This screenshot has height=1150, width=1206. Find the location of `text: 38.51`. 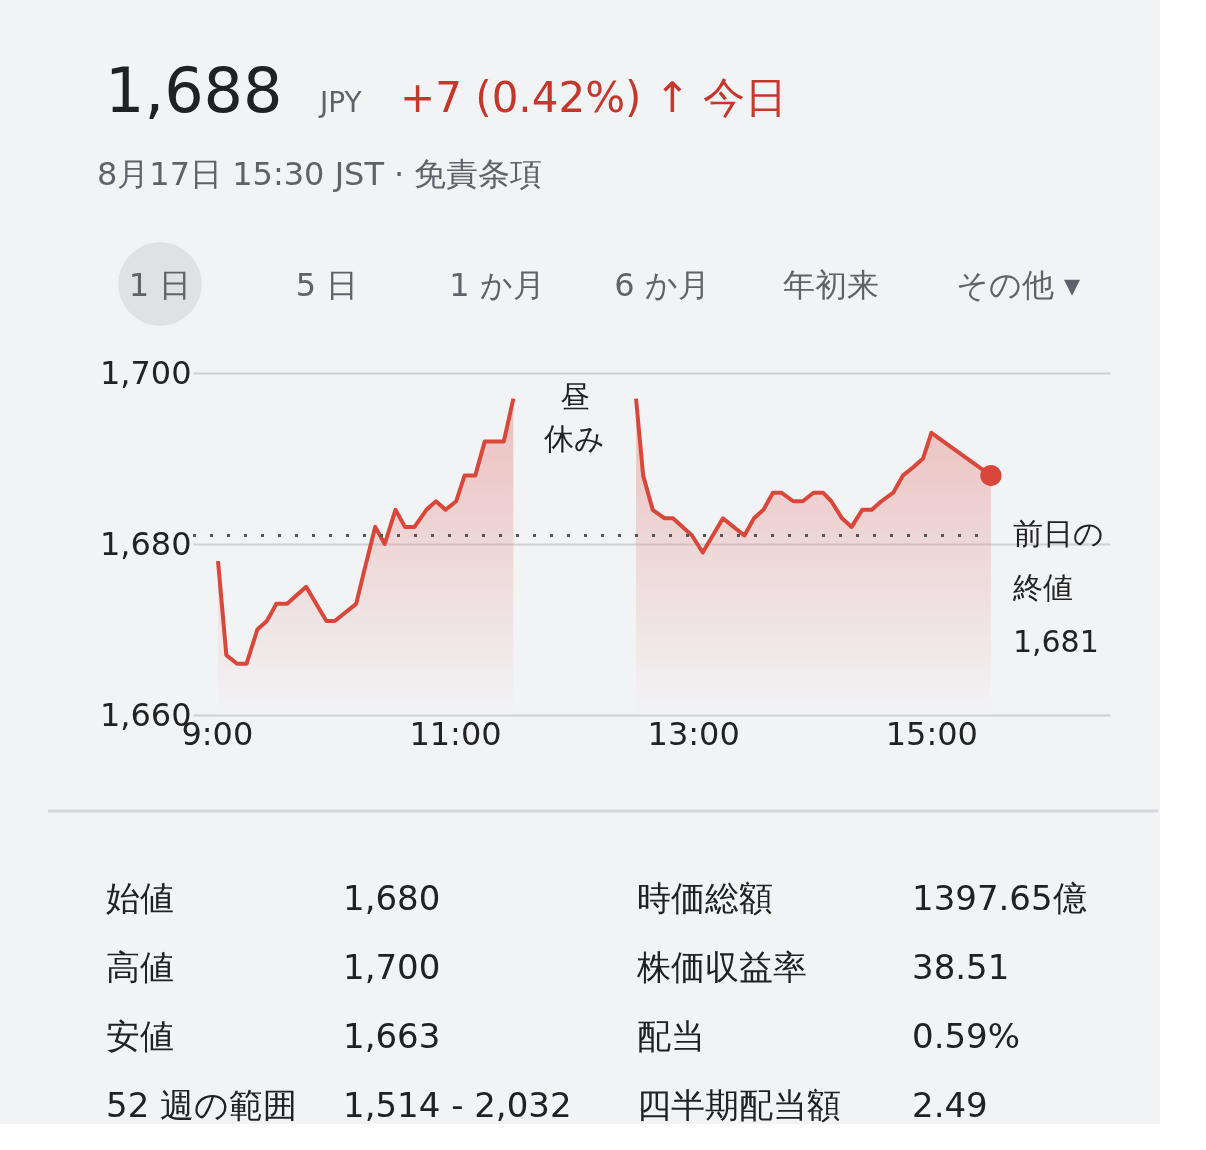

text: 38.51 is located at coordinates (961, 967).